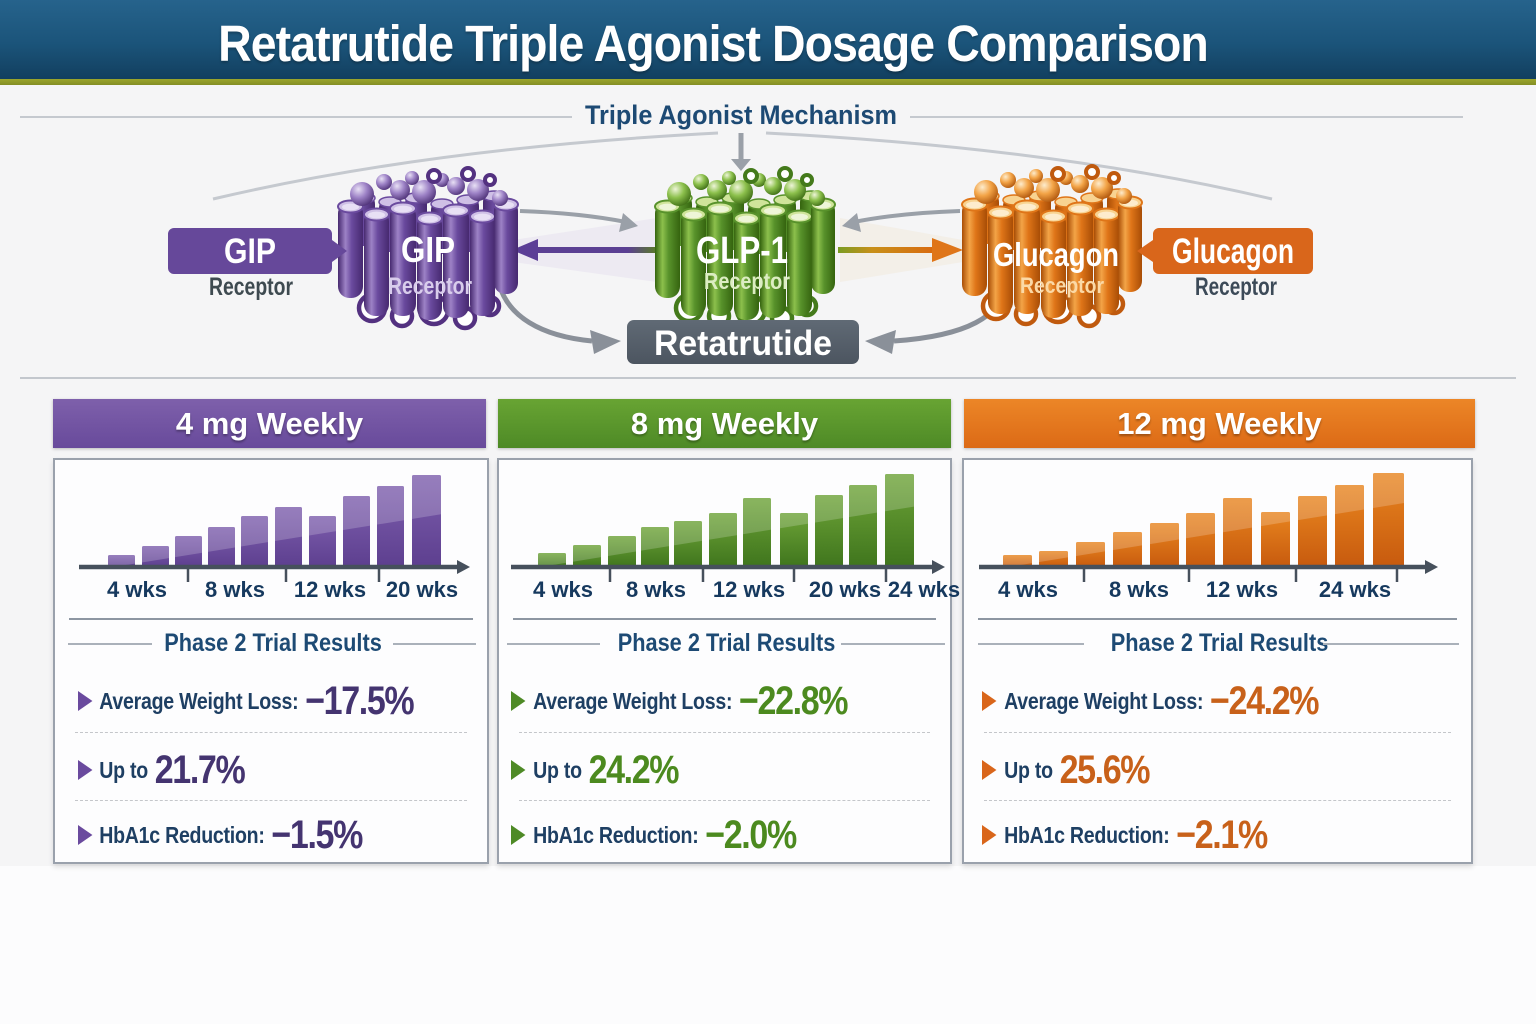  Describe the element at coordinates (743, 343) in the screenshot. I see `svg-text: Retatrutide` at that location.